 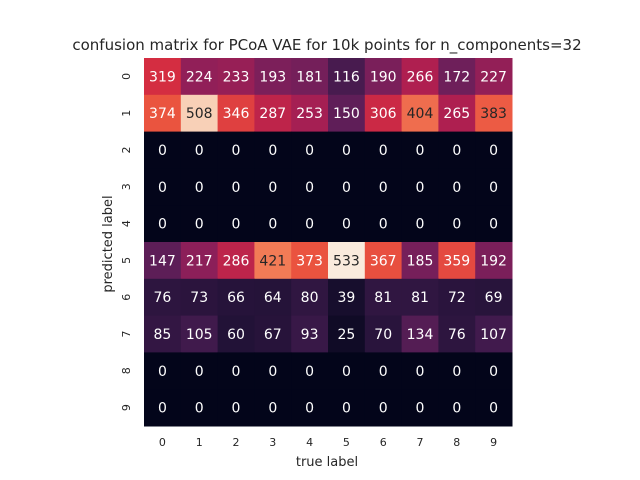 I want to click on cell-value-label: 73, so click(x=199, y=298).